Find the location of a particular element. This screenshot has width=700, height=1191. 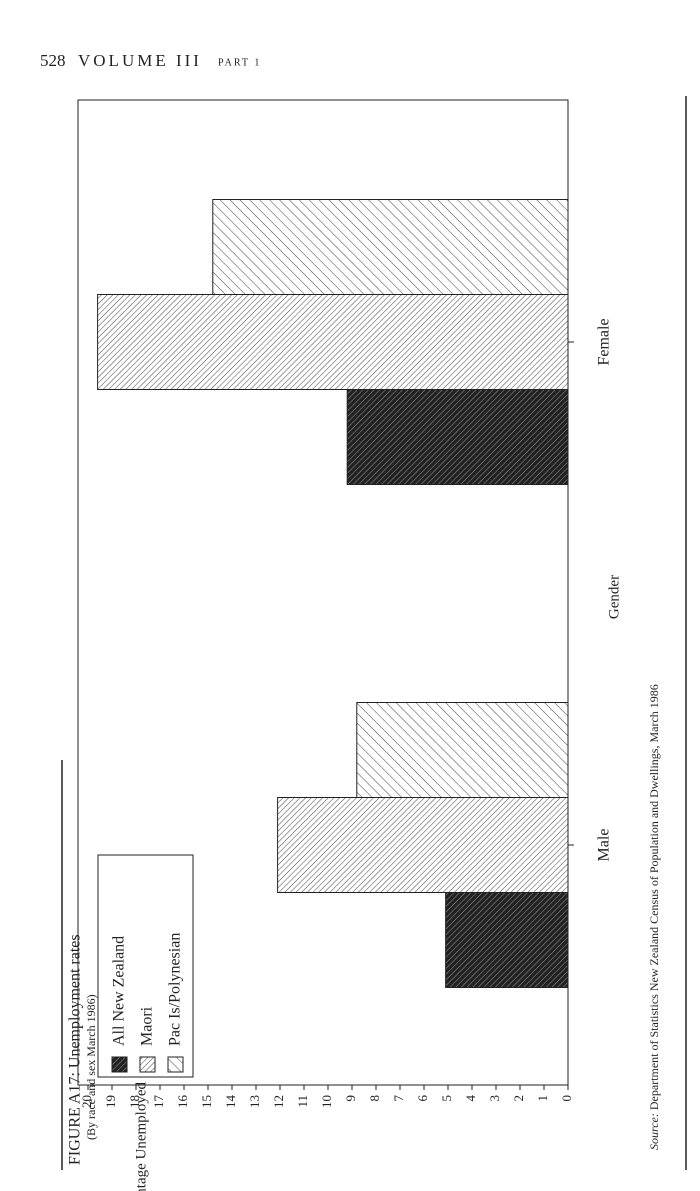

y-tick-label: 9 is located at coordinates (350, 1098).